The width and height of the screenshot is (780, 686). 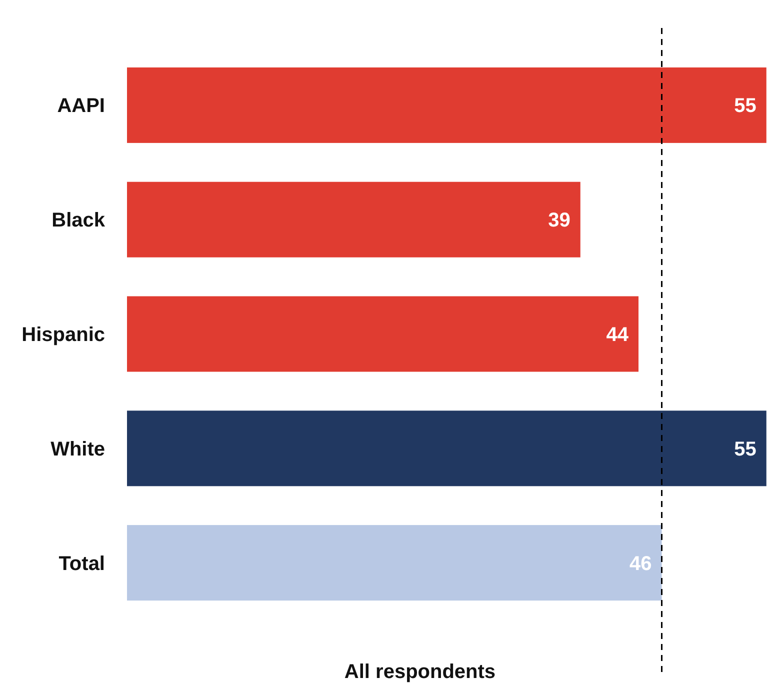 What do you see at coordinates (81, 106) in the screenshot?
I see `y-tick-label: AAPI` at bounding box center [81, 106].